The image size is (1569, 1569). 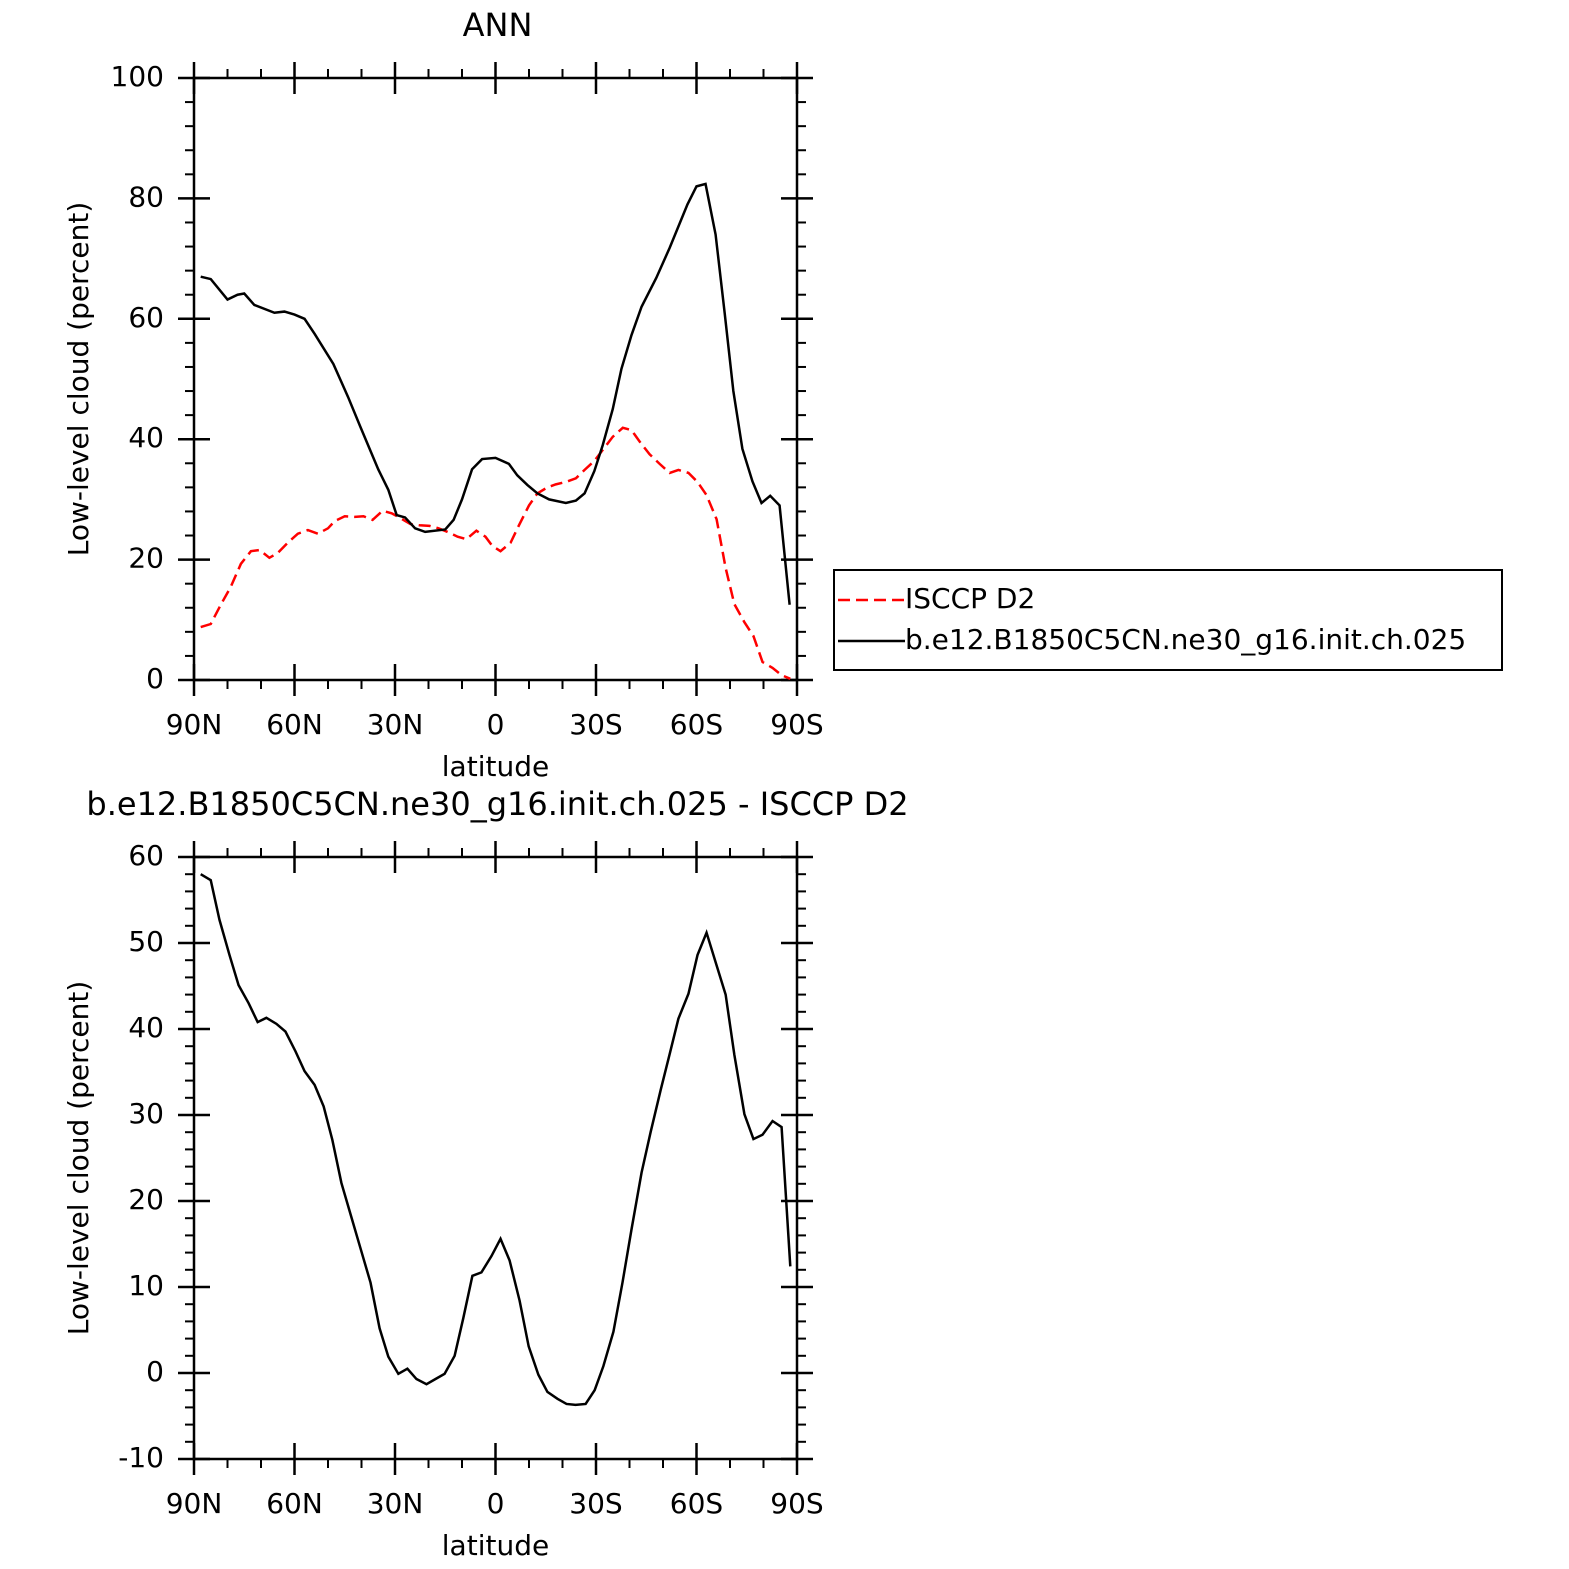 What do you see at coordinates (146, 941) in the screenshot?
I see `y-tick-label: 50` at bounding box center [146, 941].